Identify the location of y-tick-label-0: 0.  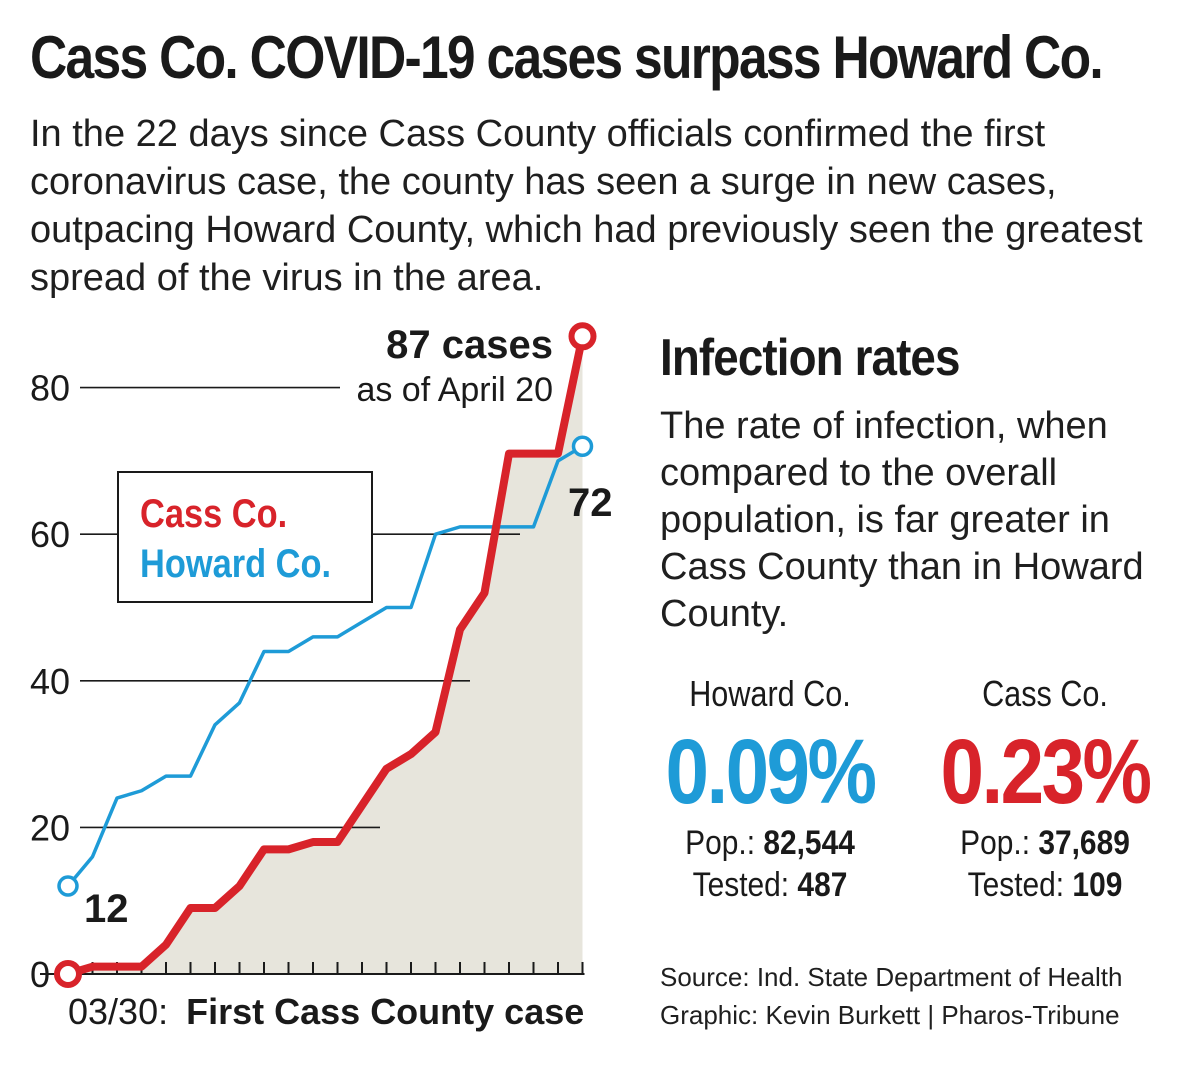
(40, 974).